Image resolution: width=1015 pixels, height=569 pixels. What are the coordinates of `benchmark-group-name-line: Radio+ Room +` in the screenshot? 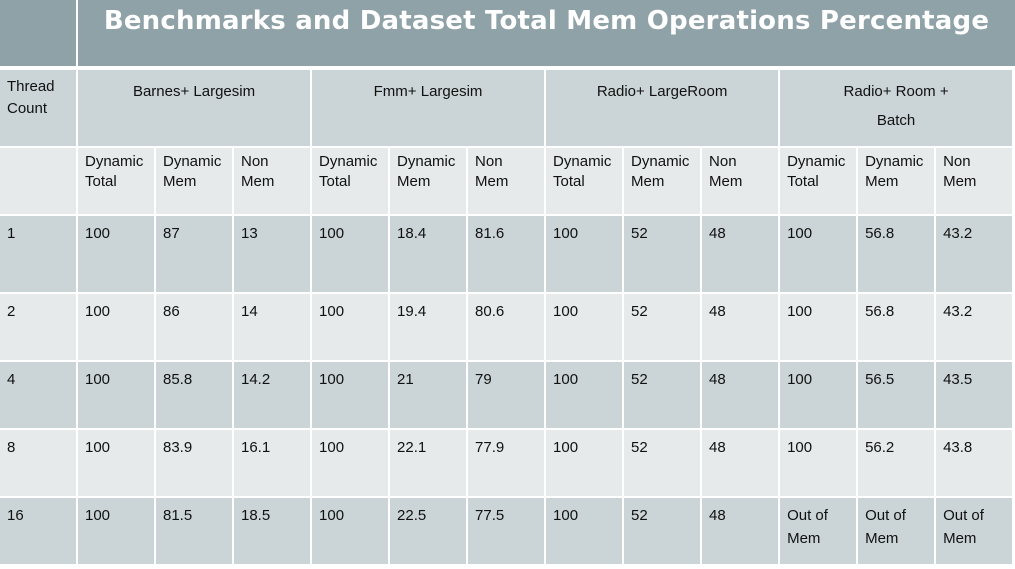 It's located at (896, 91).